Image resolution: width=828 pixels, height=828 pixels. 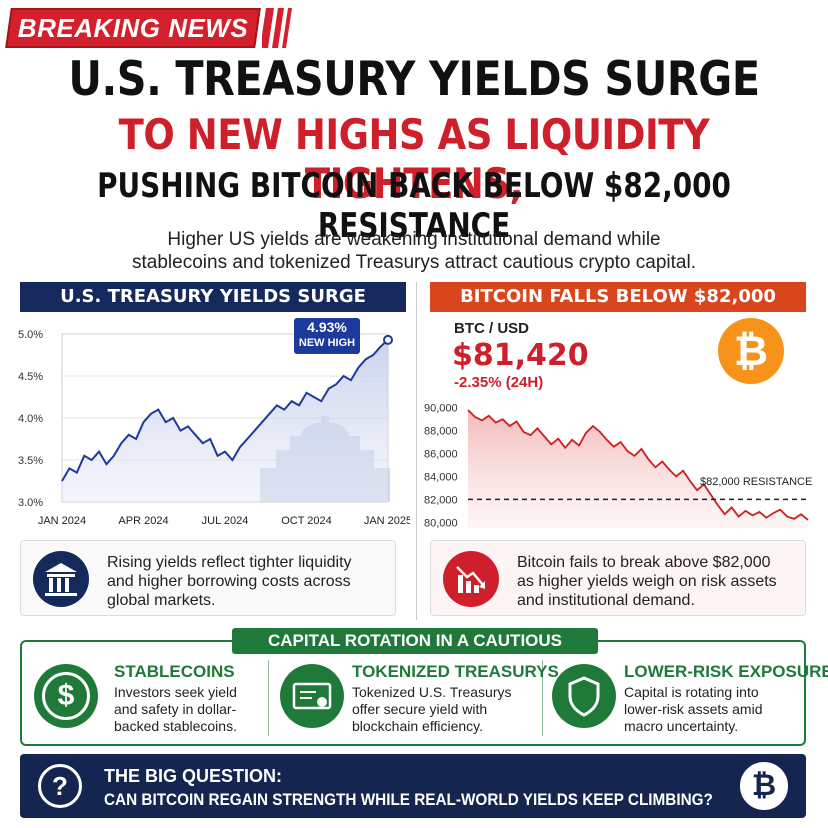 What do you see at coordinates (174, 671) in the screenshot?
I see `stablecoins-title: STABLECOINS` at bounding box center [174, 671].